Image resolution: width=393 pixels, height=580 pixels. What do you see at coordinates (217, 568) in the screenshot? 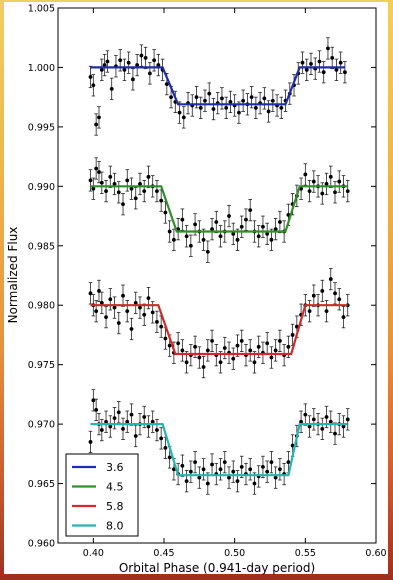
I see `x-axis-label: Orbital Phase (0.941-day period)` at bounding box center [217, 568].